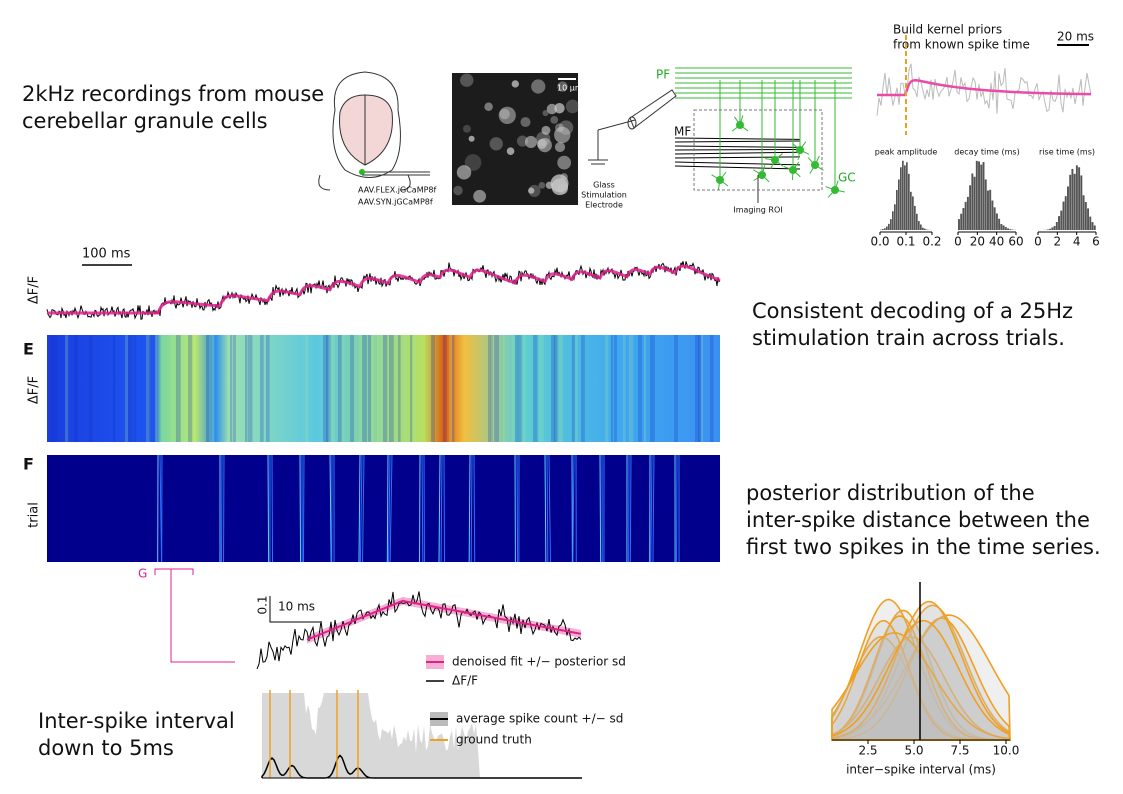  What do you see at coordinates (419, 630) in the screenshot?
I see `raw-trace` at bounding box center [419, 630].